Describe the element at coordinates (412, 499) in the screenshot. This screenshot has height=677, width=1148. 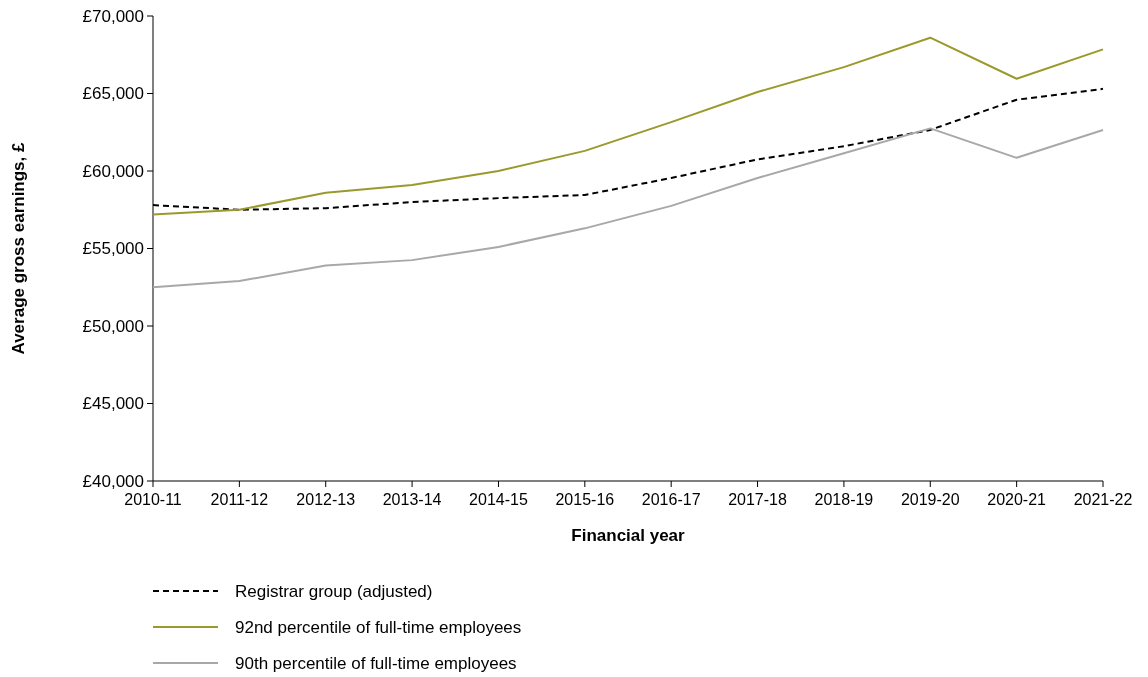
I see `x-tick-label: 2013-14` at that location.